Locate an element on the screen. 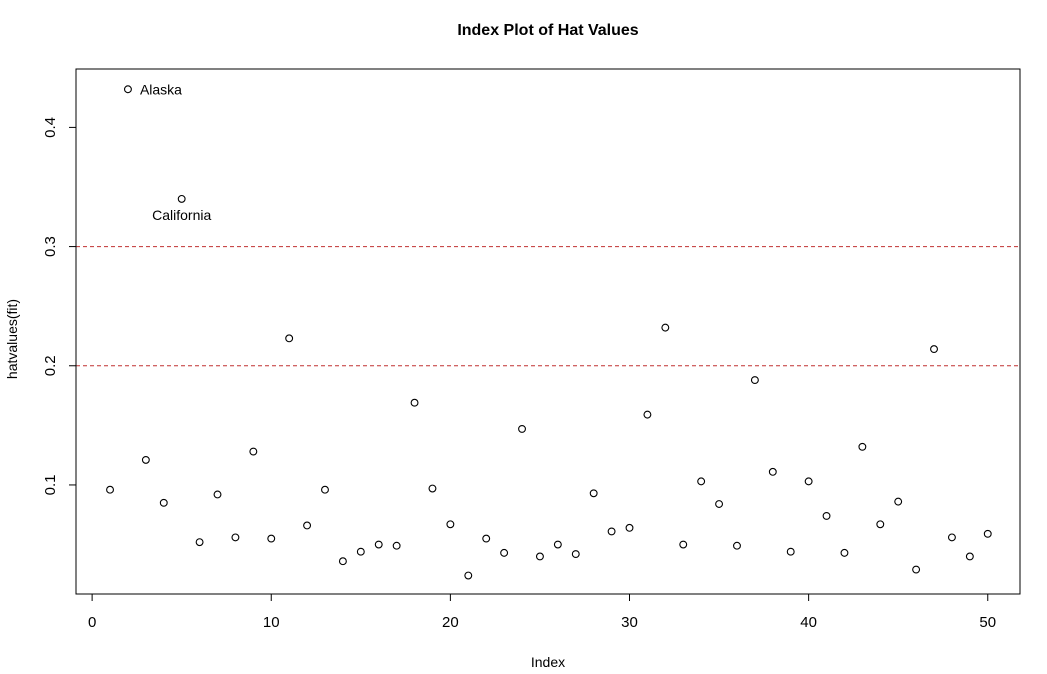 Image resolution: width=1047 pixels, height=674 pixels. chart-title: Index Plot of Hat Values is located at coordinates (548, 30).